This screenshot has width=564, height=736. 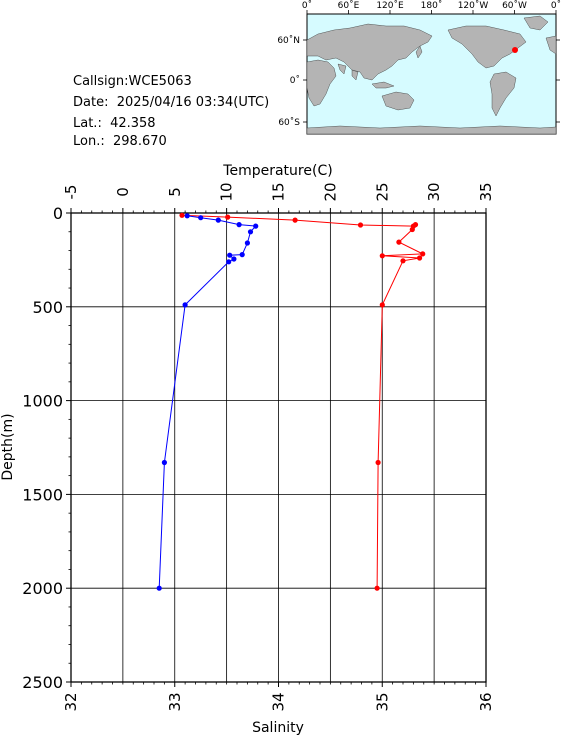 What do you see at coordinates (295, 80) in the screenshot?
I see `map-lat-tick-label: 0˚` at bounding box center [295, 80].